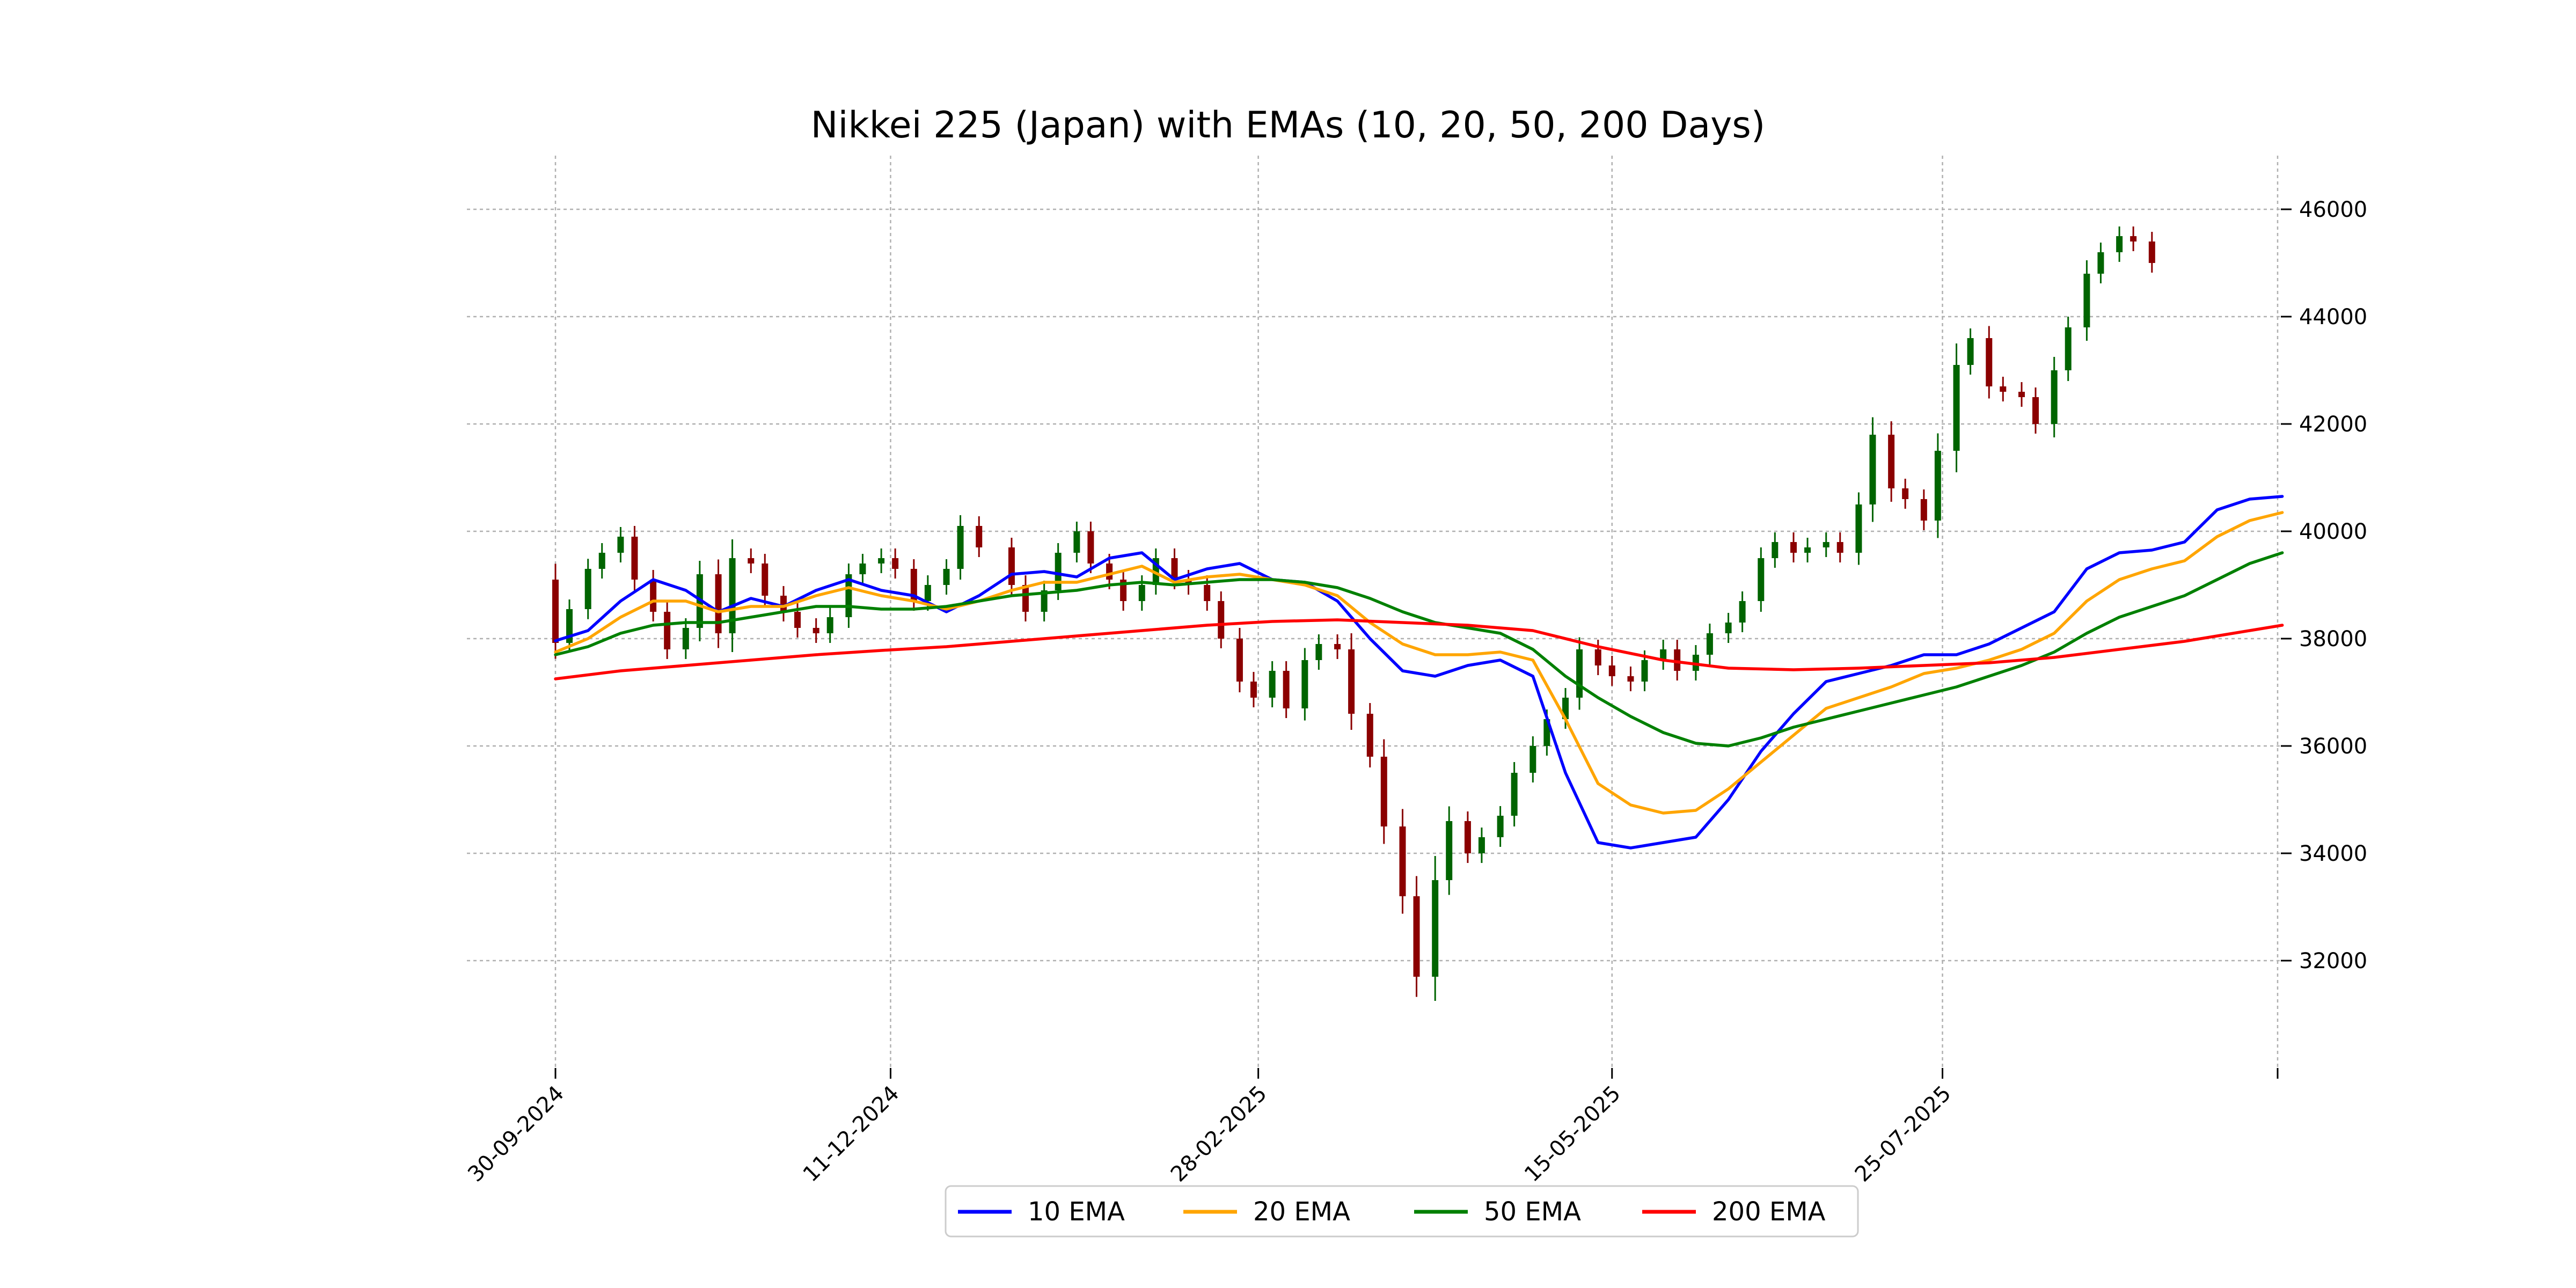  I want to click on y-tick-label: 38000, so click(2333, 639).